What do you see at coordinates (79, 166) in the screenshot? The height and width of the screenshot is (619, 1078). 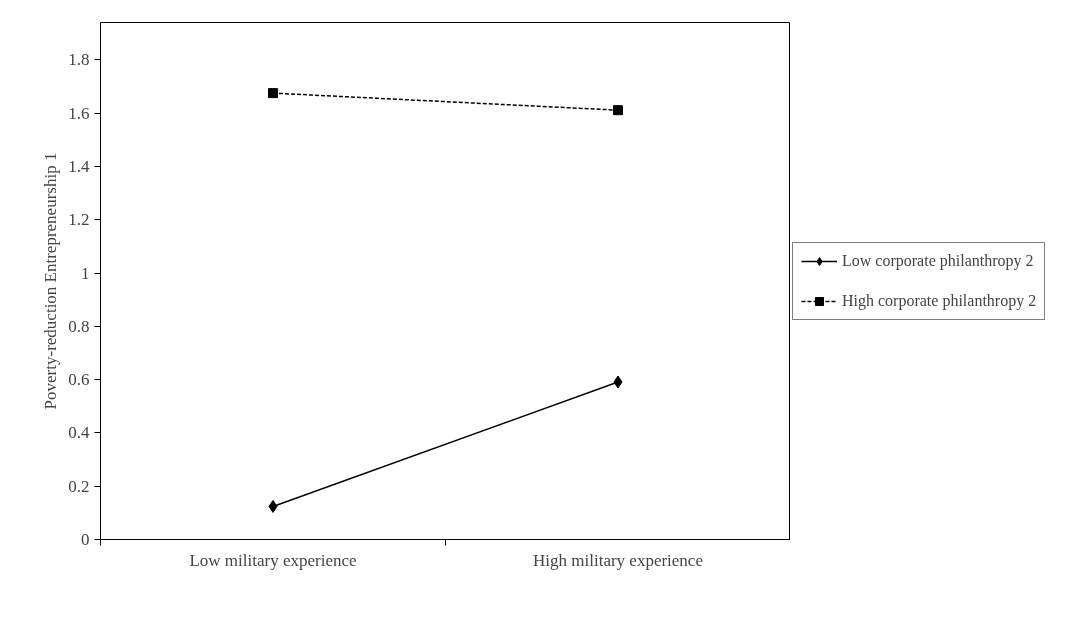 I see `y-tick-label: 1.4` at bounding box center [79, 166].